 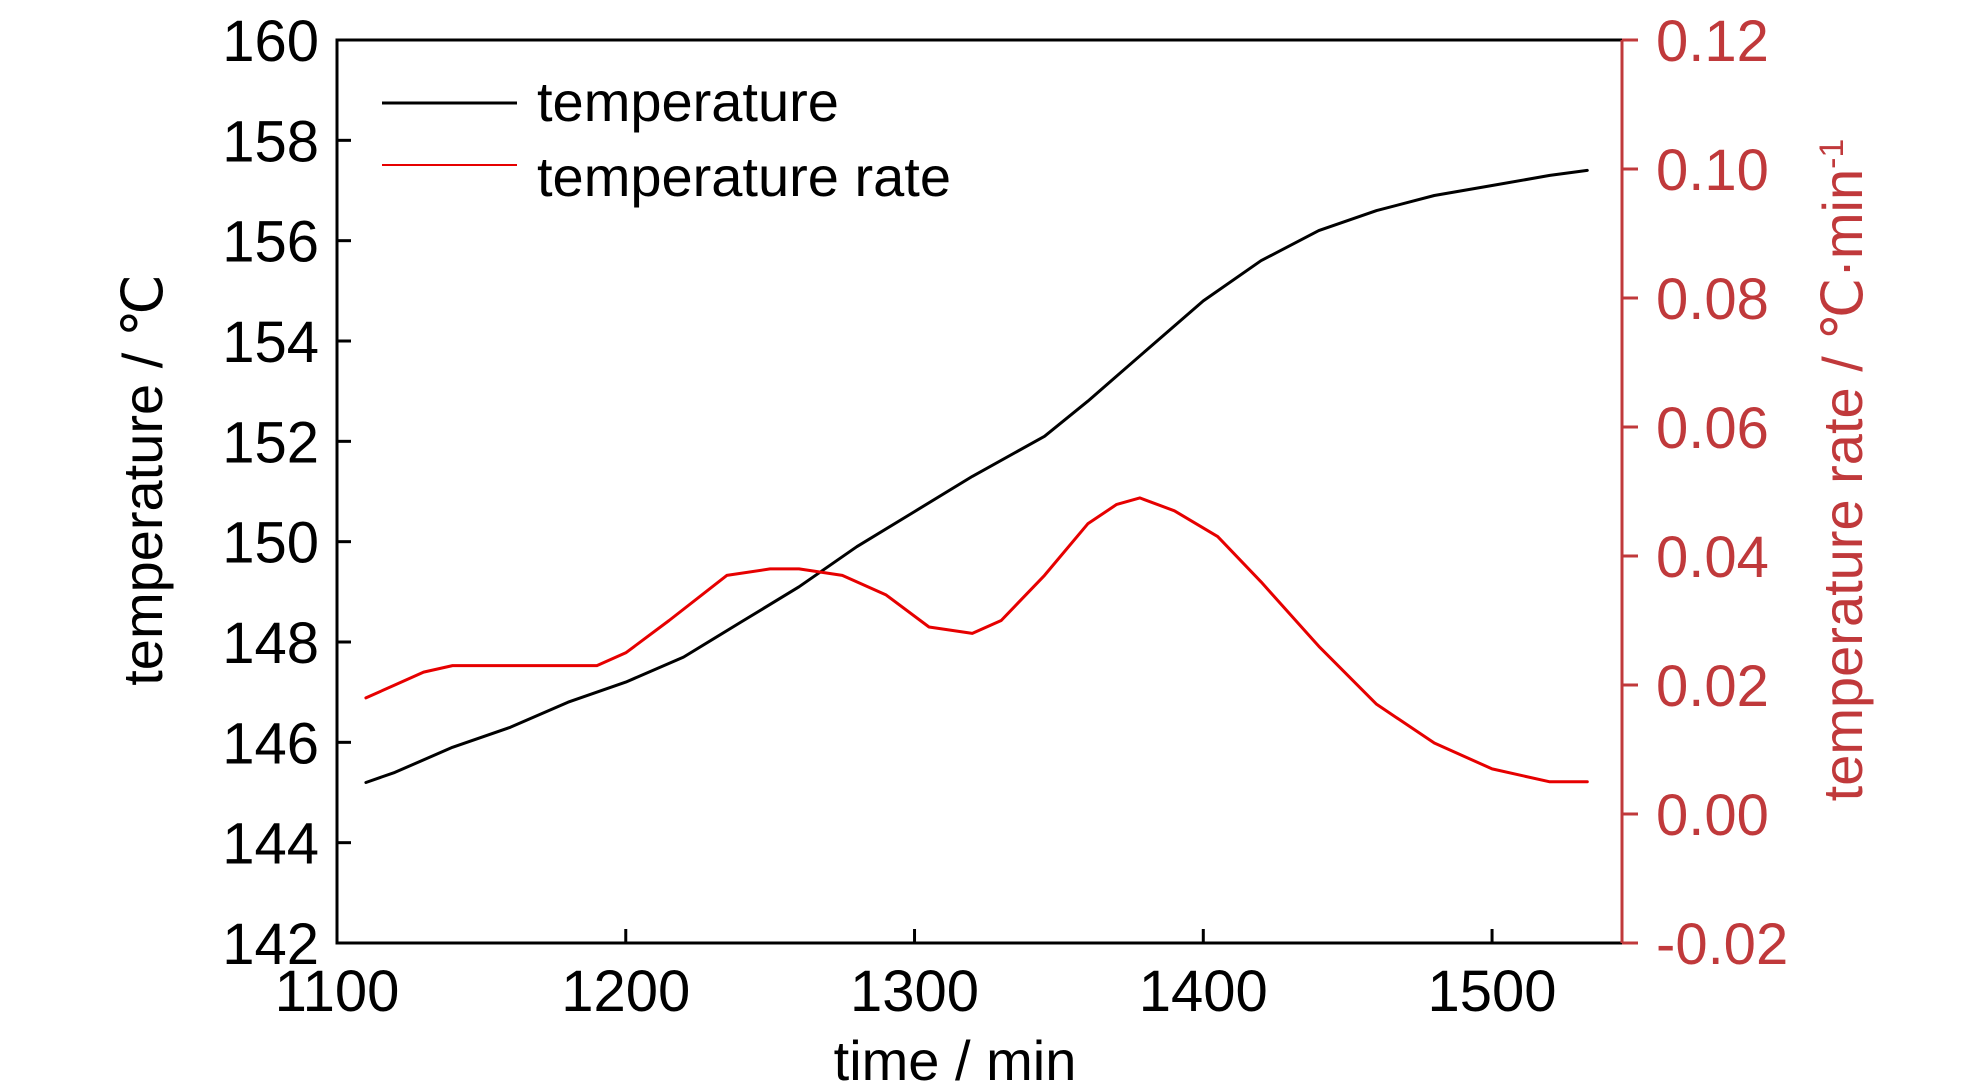 What do you see at coordinates (337, 991) in the screenshot?
I see `x-tick-label: 1100` at bounding box center [337, 991].